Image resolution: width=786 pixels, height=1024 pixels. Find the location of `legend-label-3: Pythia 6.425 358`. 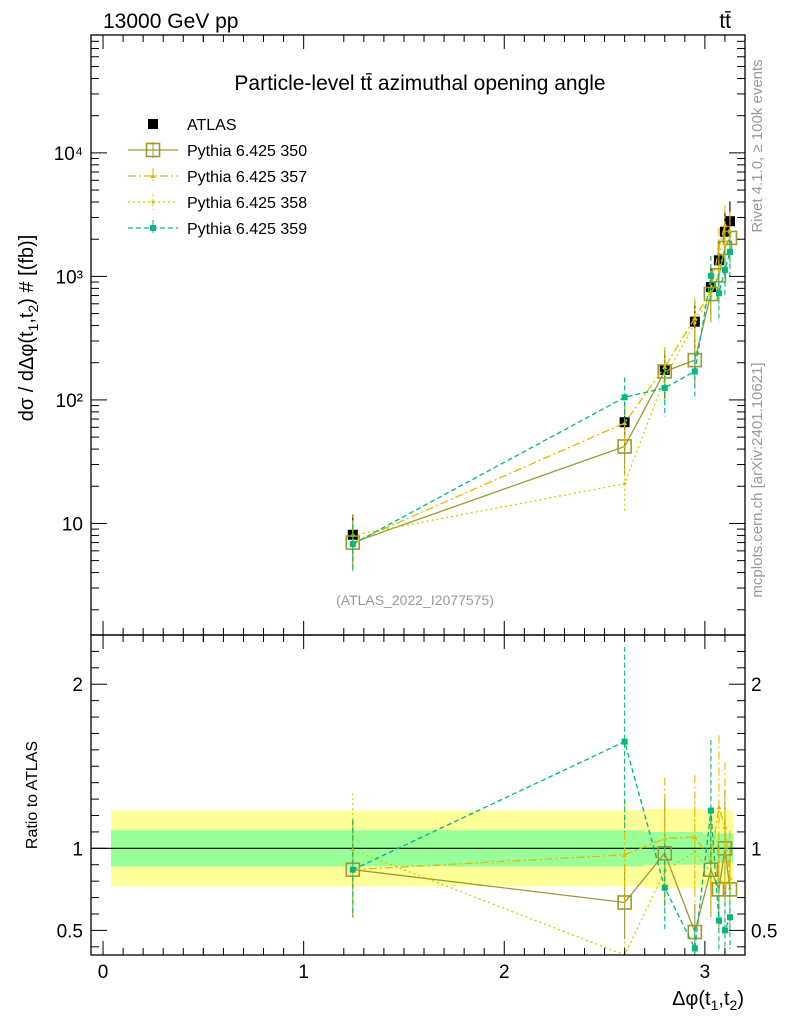

legend-label-3: Pythia 6.425 358 is located at coordinates (247, 203).